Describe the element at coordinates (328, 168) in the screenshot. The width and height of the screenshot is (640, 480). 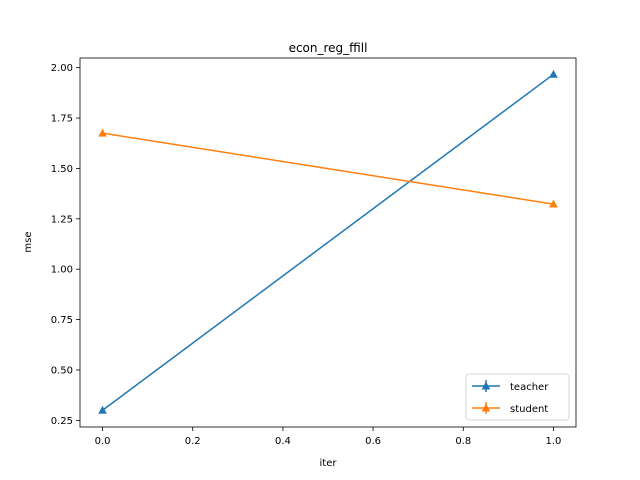
I see `series-line-student` at that location.